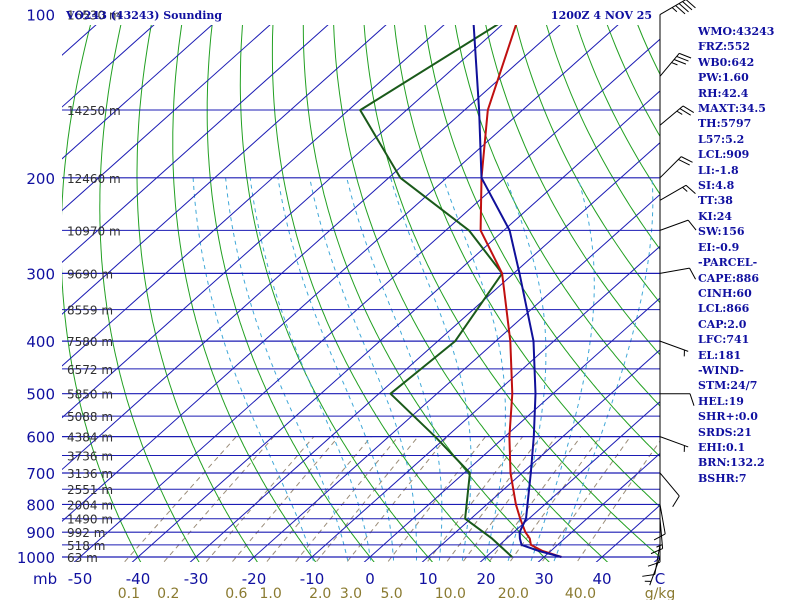  I want to click on parcel-profile-line, so click(517, 291).